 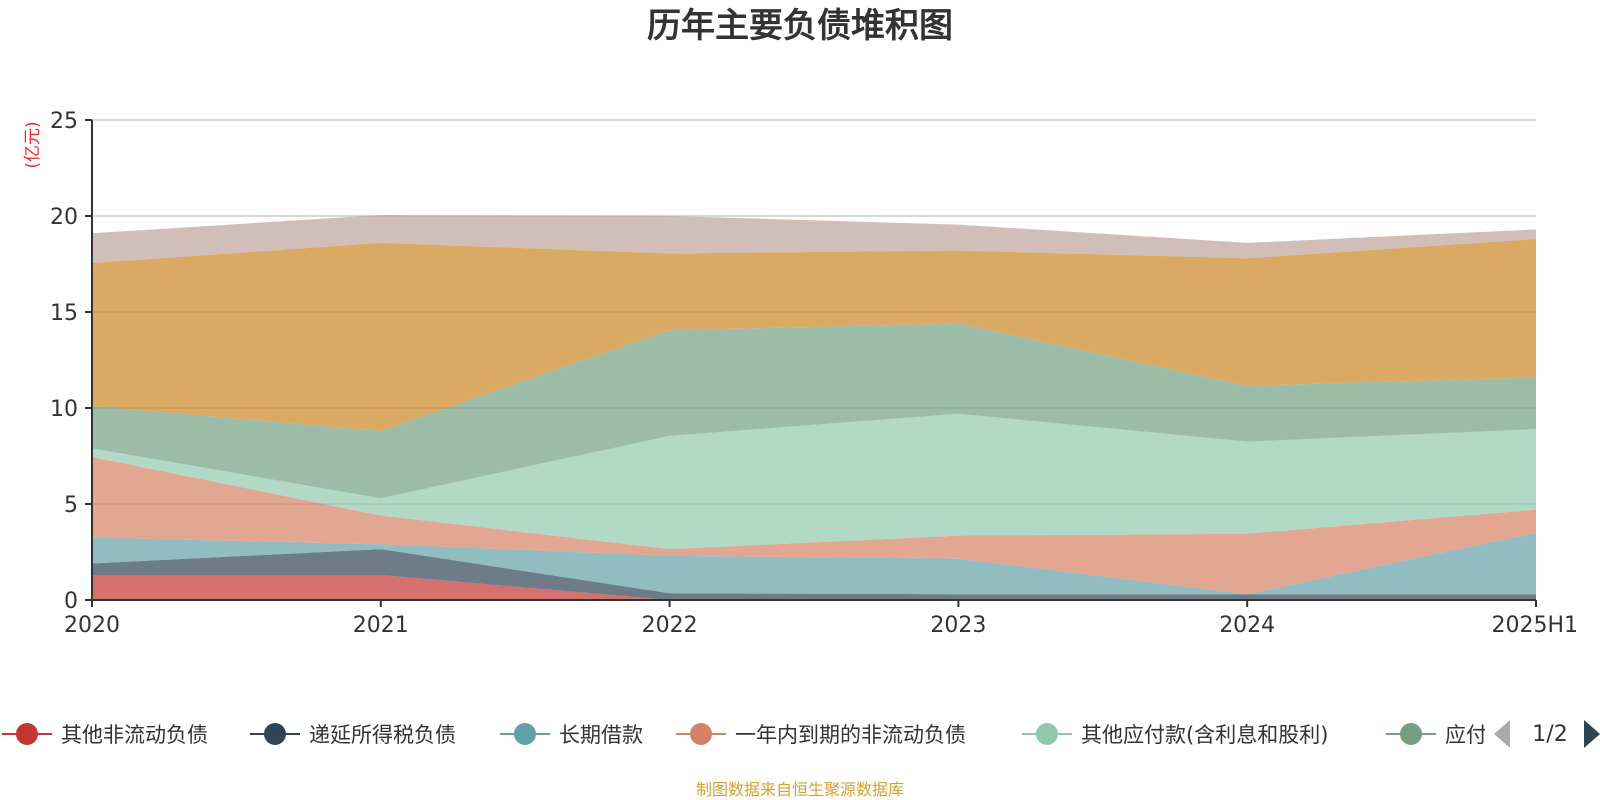 What do you see at coordinates (1534, 625) in the screenshot?
I see `x-tick-label: 2025H1` at bounding box center [1534, 625].